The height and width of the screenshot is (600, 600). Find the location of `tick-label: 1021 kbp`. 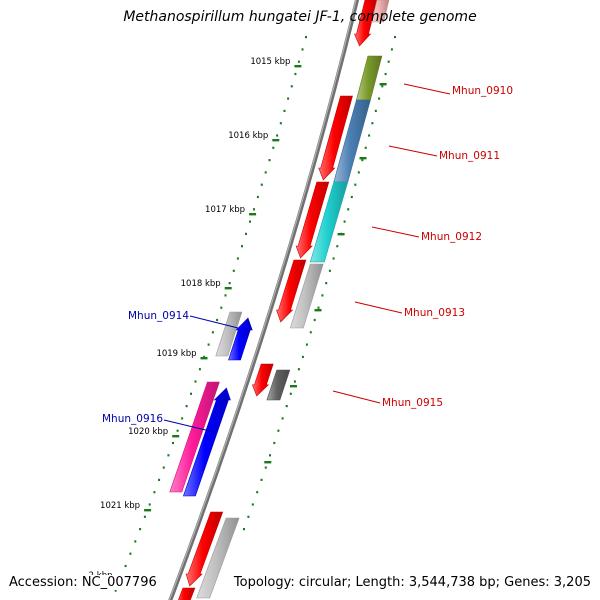

tick-label: 1021 kbp is located at coordinates (120, 506).